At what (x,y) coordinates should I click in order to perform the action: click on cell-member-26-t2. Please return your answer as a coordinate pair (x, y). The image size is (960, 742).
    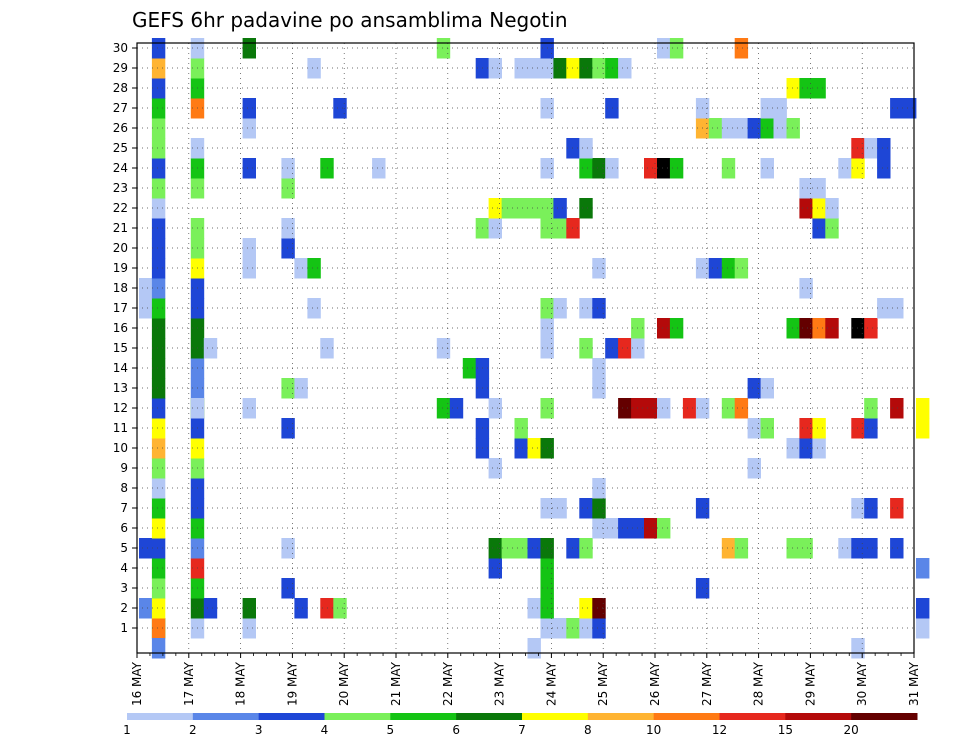
    Looking at the image, I should click on (249, 128).